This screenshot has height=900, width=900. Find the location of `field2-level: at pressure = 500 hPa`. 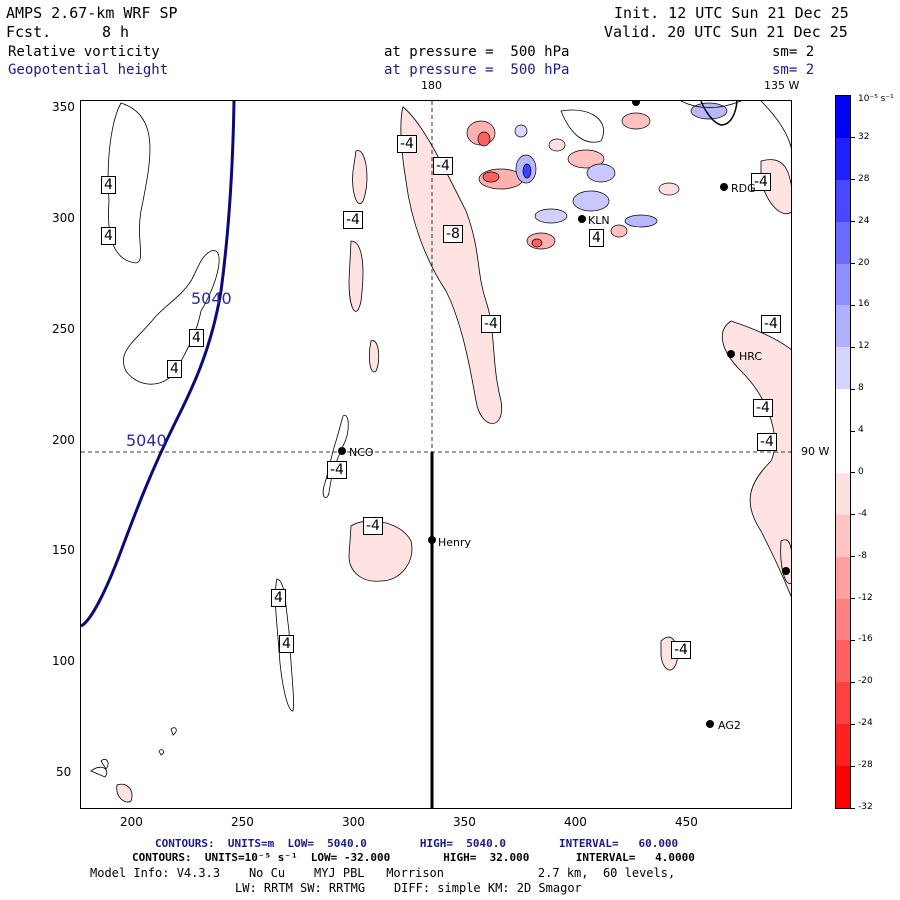

field2-level: at pressure = 500 hPa is located at coordinates (477, 70).